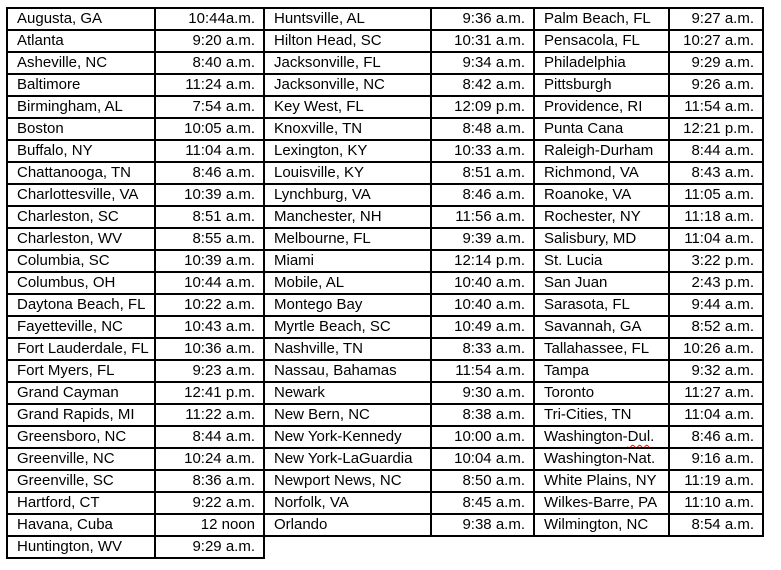 The width and height of the screenshot is (781, 570). I want to click on time-cell: 10:00 a.m., so click(482, 437).